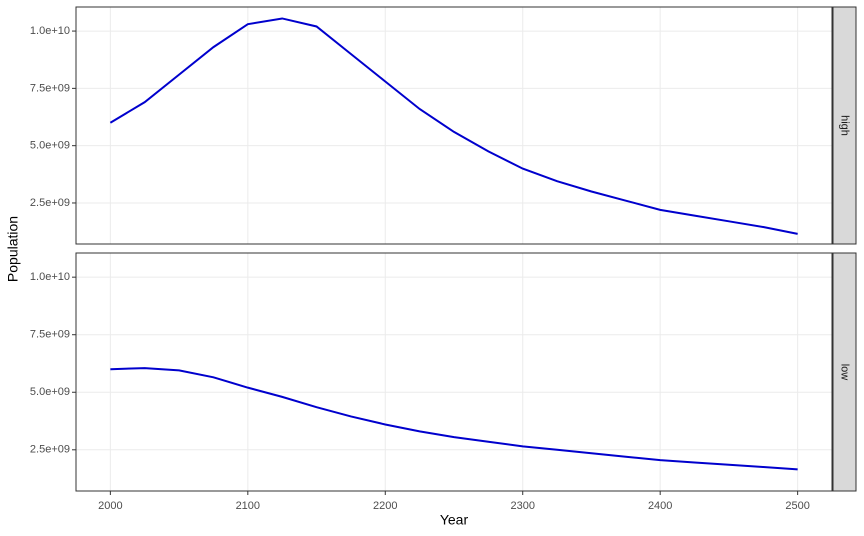 This screenshot has height=536, width=864. What do you see at coordinates (110, 506) in the screenshot?
I see `x-tick-label: 2000` at bounding box center [110, 506].